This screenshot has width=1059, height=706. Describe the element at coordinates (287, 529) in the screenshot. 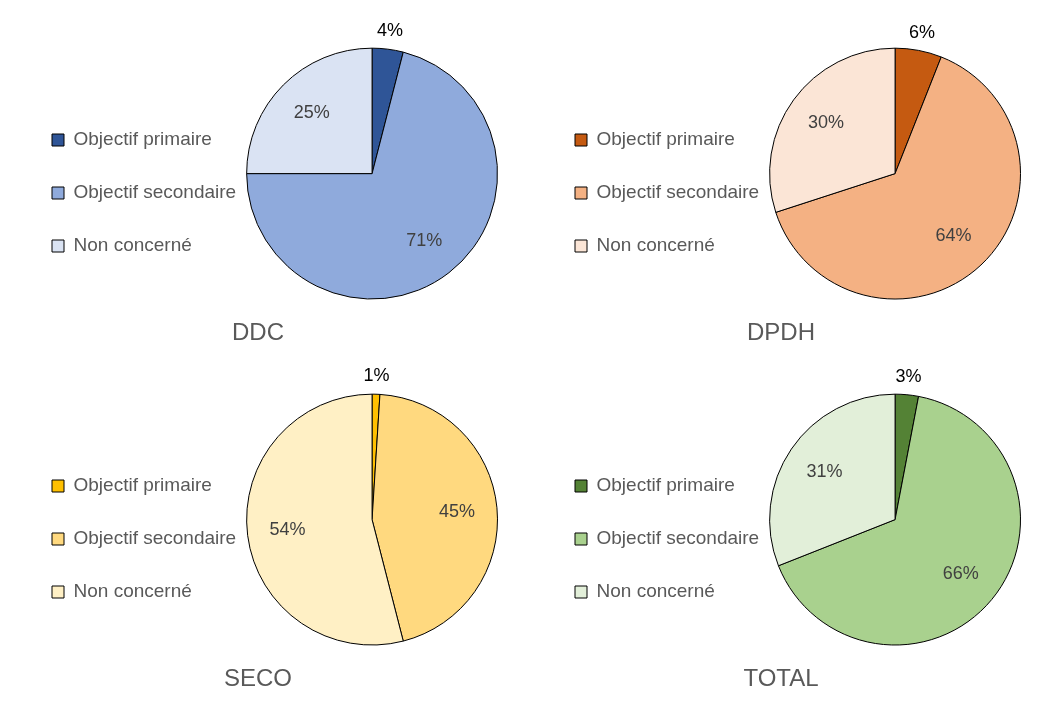

I see `data-label: 54%` at that location.